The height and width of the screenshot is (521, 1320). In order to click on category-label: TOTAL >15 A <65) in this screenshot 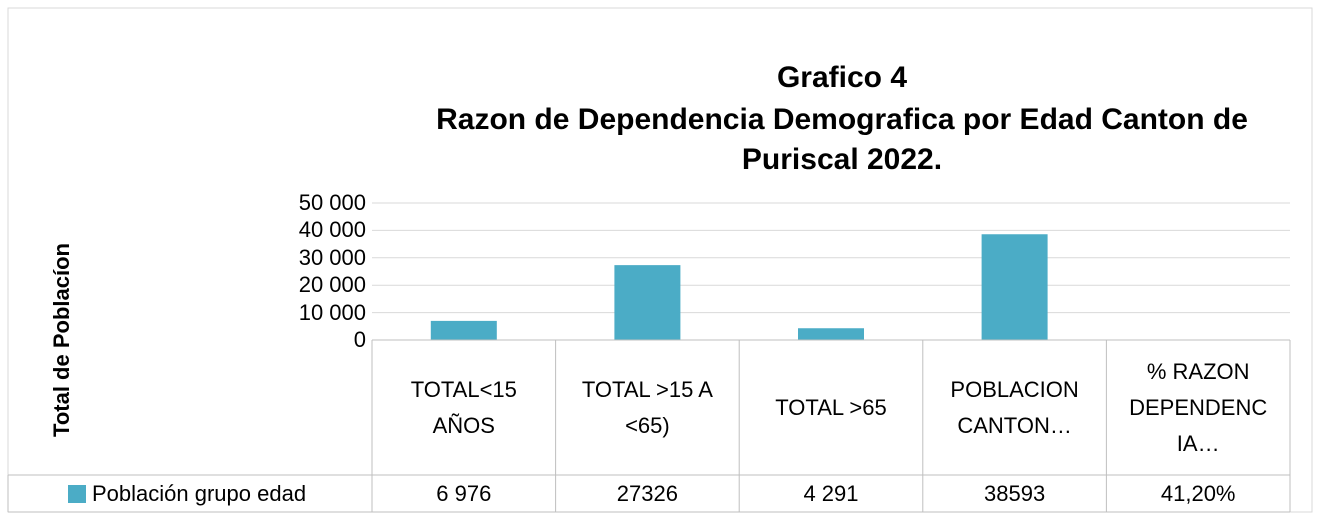, I will do `click(648, 407)`.